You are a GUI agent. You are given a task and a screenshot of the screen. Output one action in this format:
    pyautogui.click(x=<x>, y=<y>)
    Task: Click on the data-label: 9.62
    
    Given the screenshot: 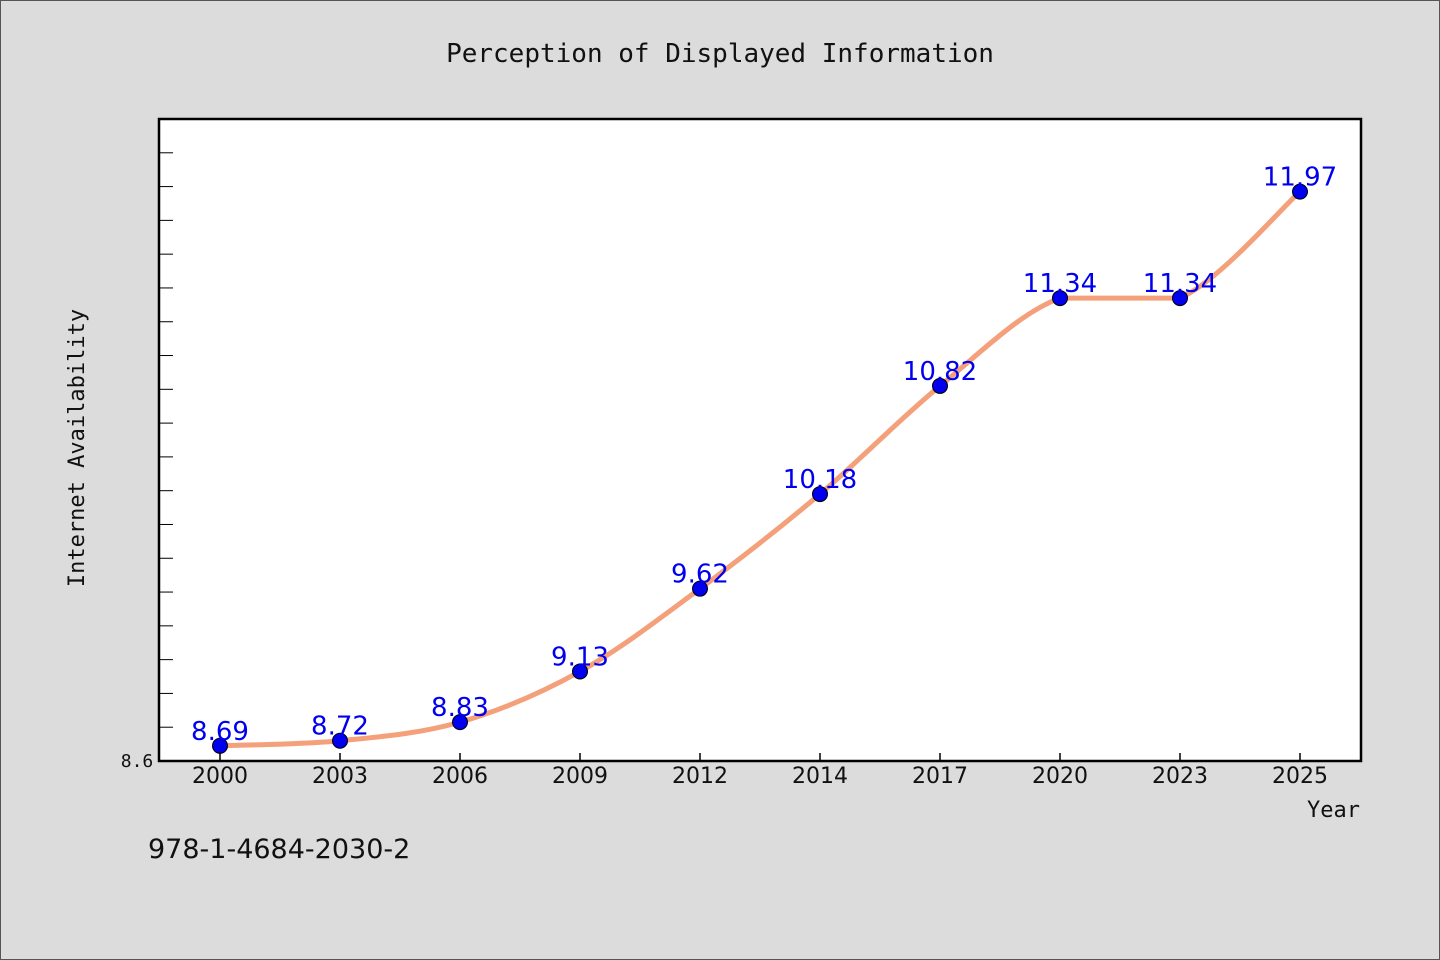 What is the action you would take?
    pyautogui.click(x=700, y=575)
    